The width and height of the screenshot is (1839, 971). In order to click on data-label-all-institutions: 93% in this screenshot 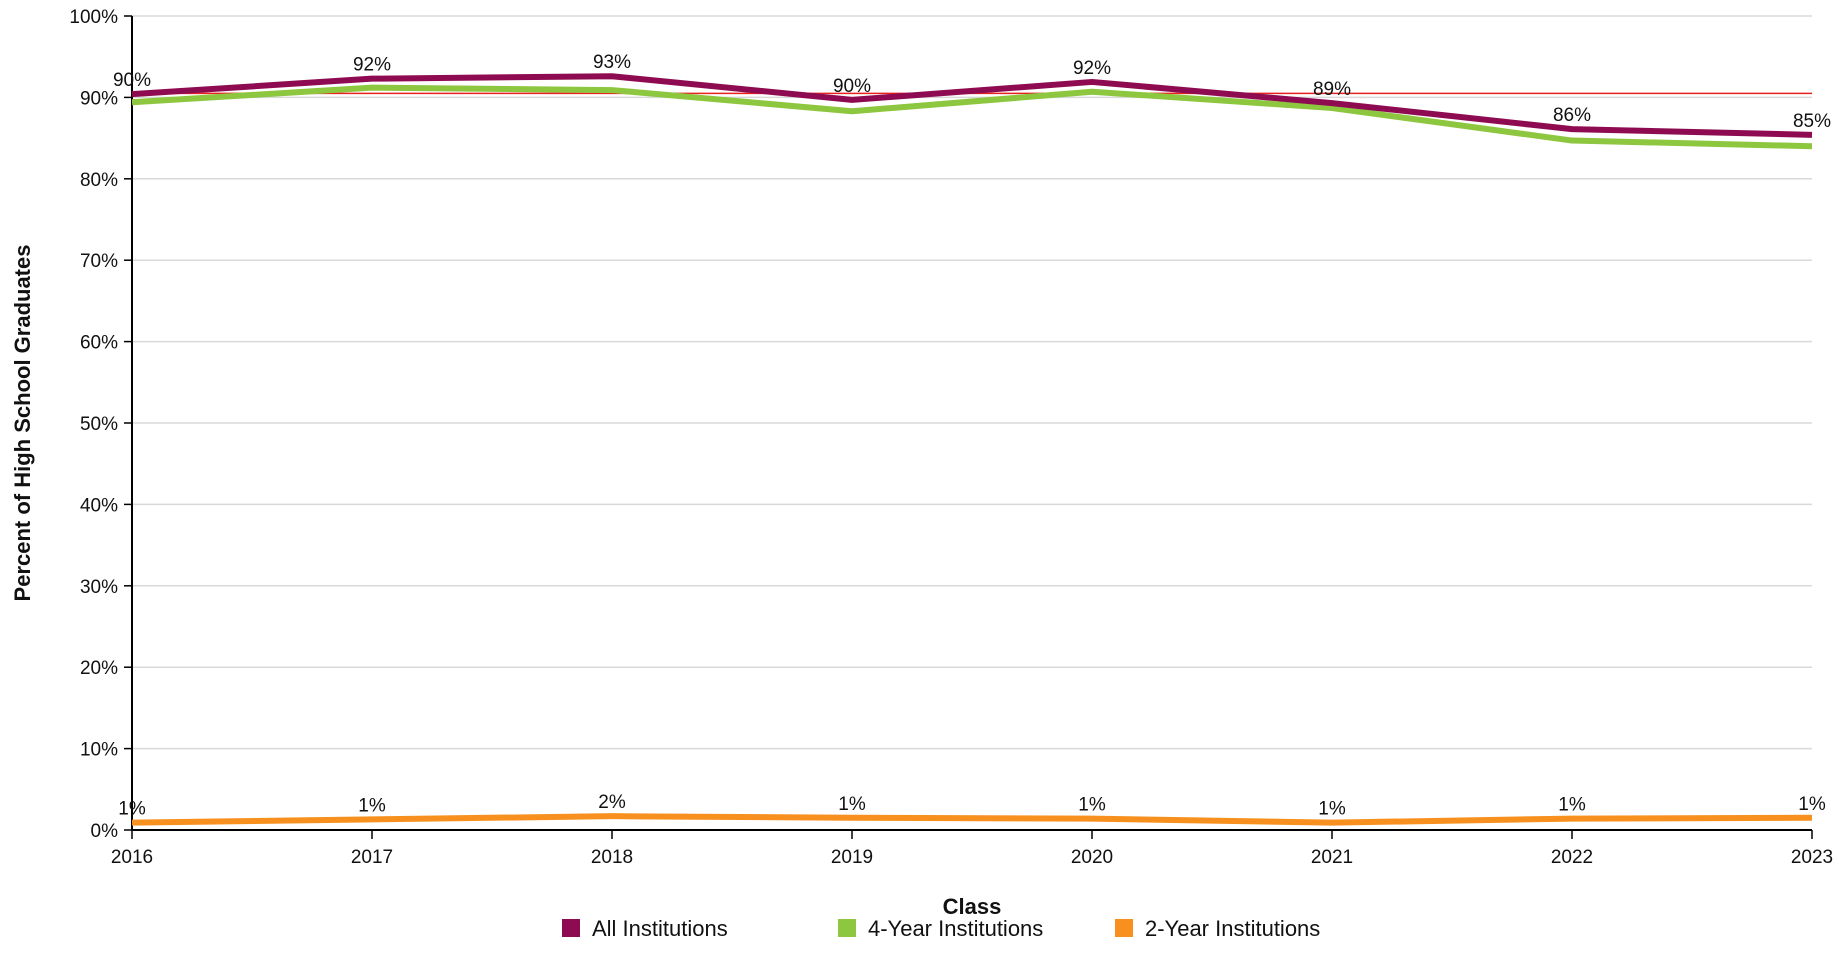, I will do `click(612, 62)`.